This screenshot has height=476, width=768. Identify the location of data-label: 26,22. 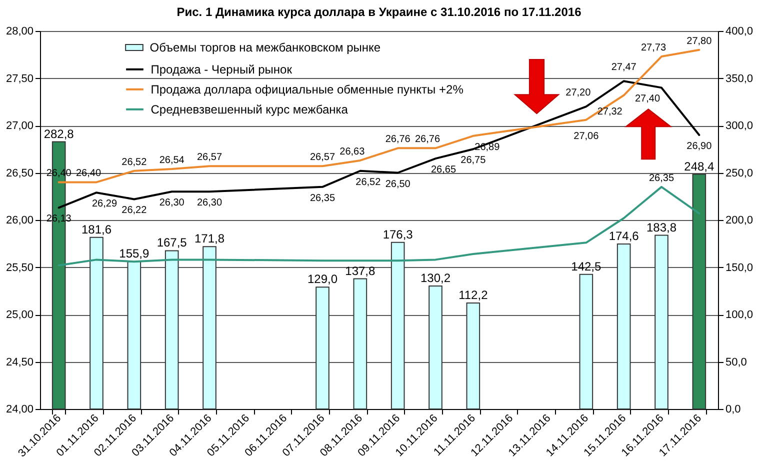
(135, 210).